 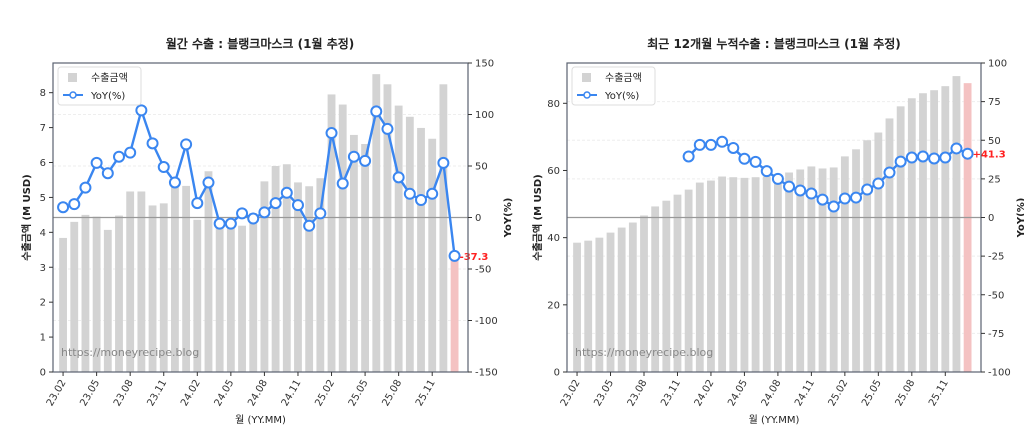 I want to click on y2-tick-label: -100, so click(x=999, y=373).